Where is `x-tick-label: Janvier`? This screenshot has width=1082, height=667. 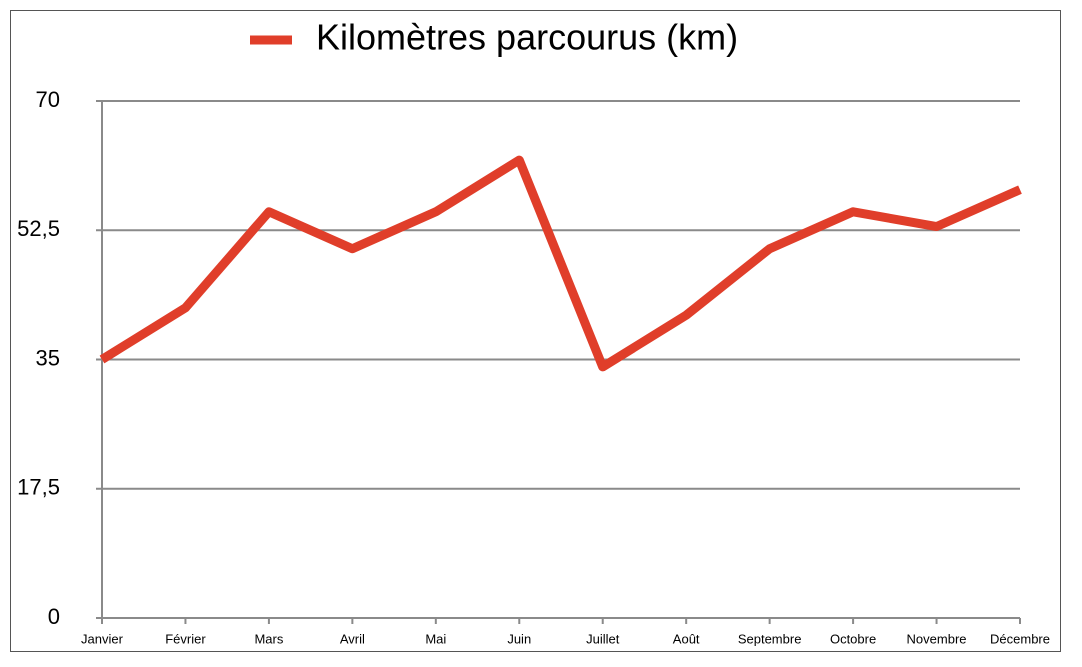
x-tick-label: Janvier is located at coordinates (102, 638).